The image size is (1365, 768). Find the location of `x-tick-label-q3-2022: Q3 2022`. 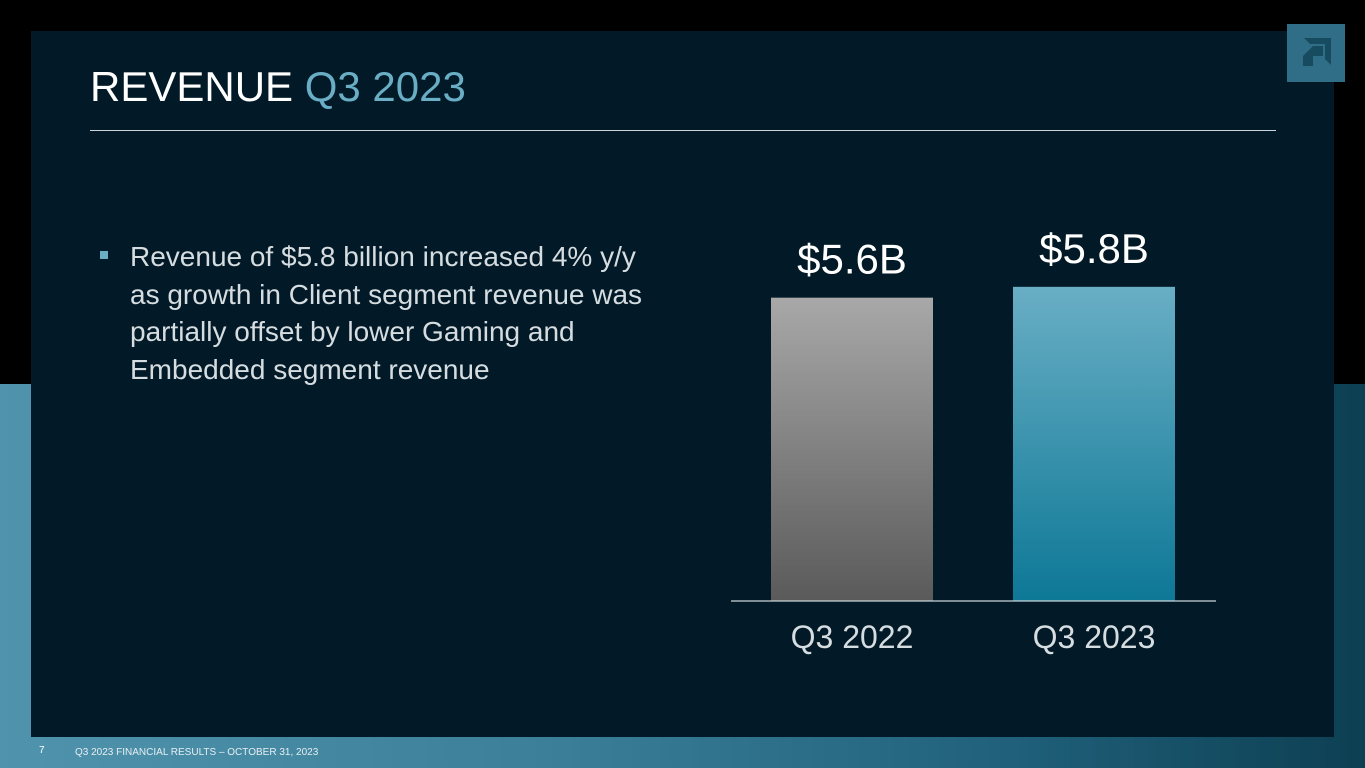

x-tick-label-q3-2022: Q3 2022 is located at coordinates (852, 637).